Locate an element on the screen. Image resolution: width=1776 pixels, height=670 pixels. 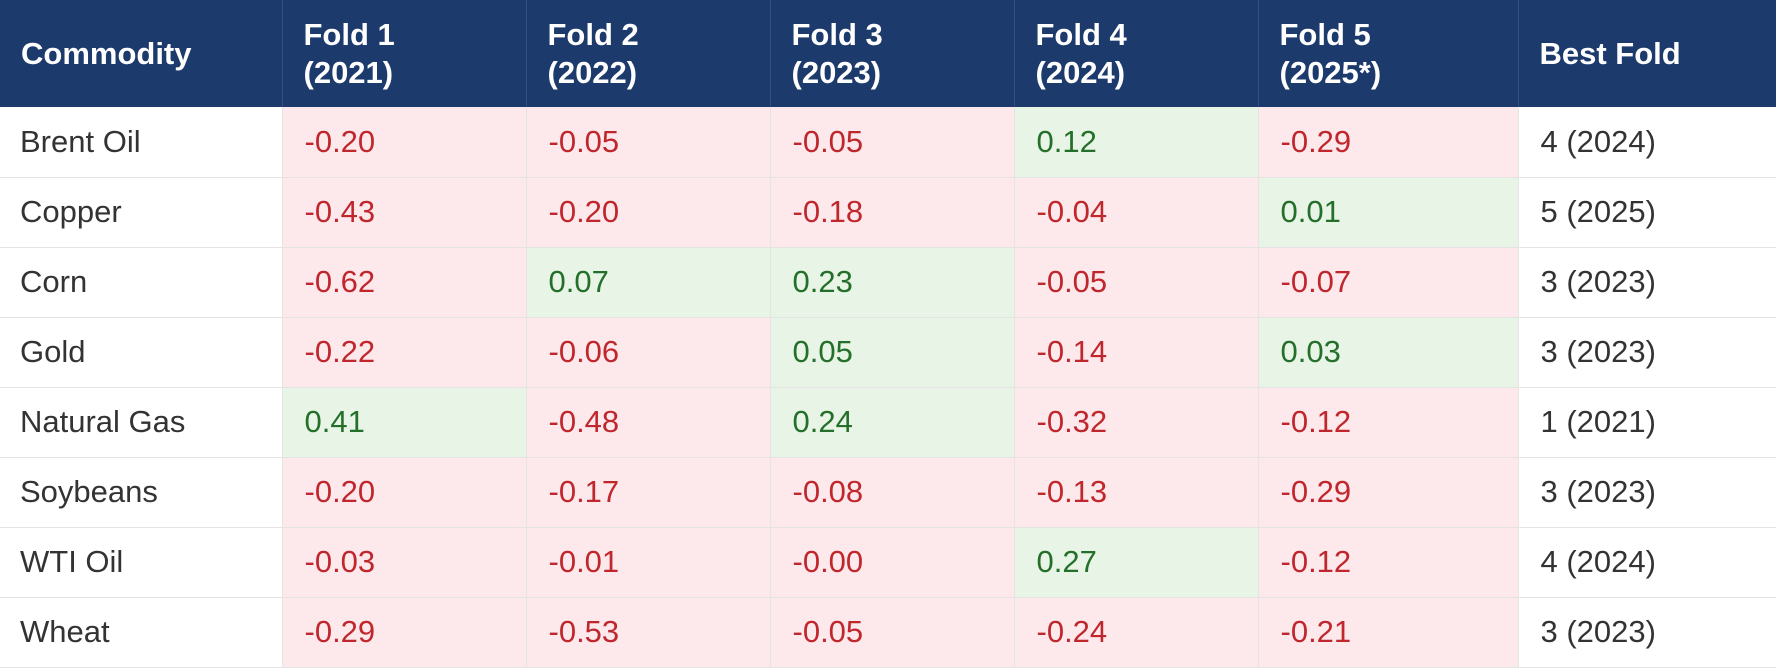
header-label: Fold 4 is located at coordinates (1081, 34).